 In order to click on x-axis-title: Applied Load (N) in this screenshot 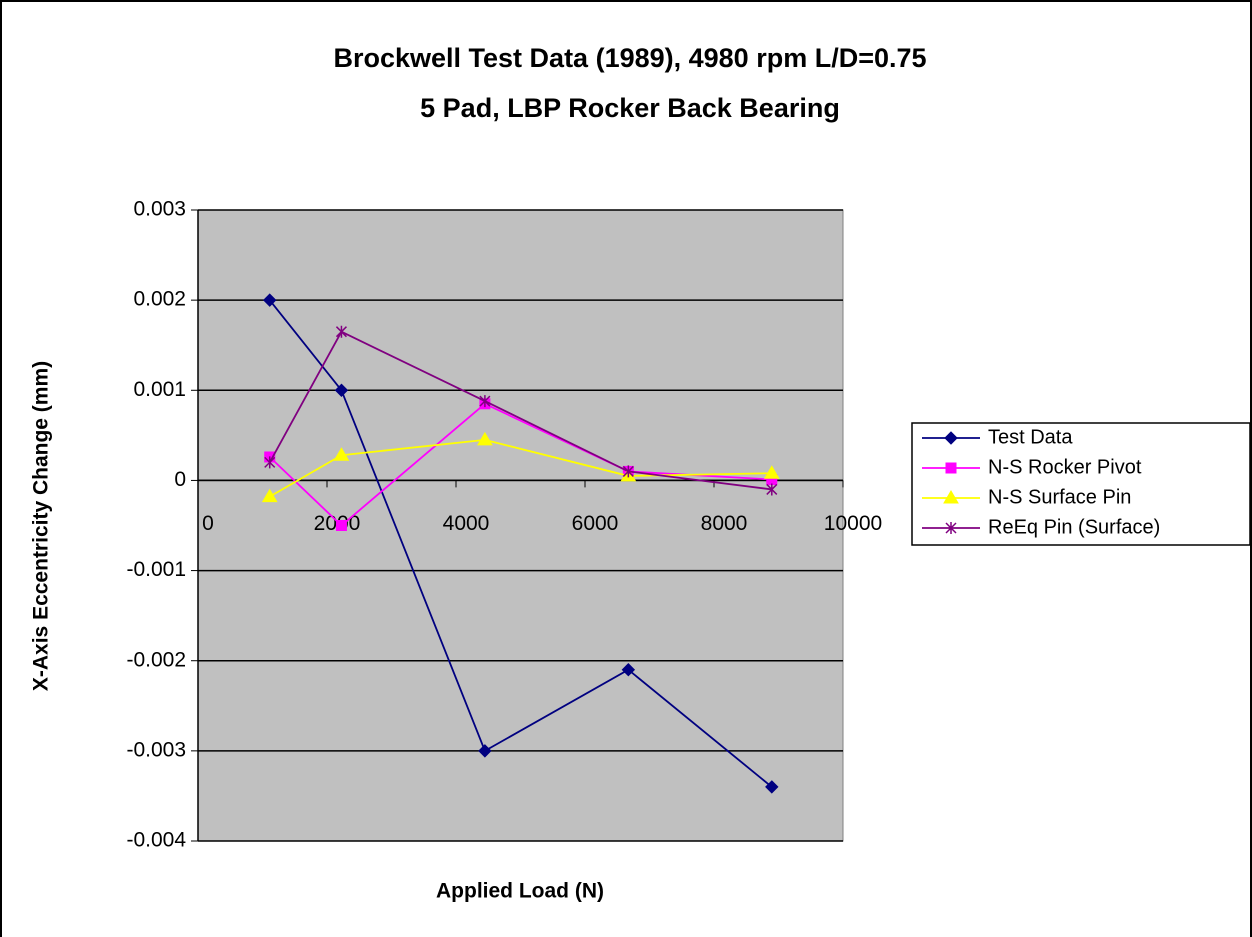, I will do `click(520, 891)`.